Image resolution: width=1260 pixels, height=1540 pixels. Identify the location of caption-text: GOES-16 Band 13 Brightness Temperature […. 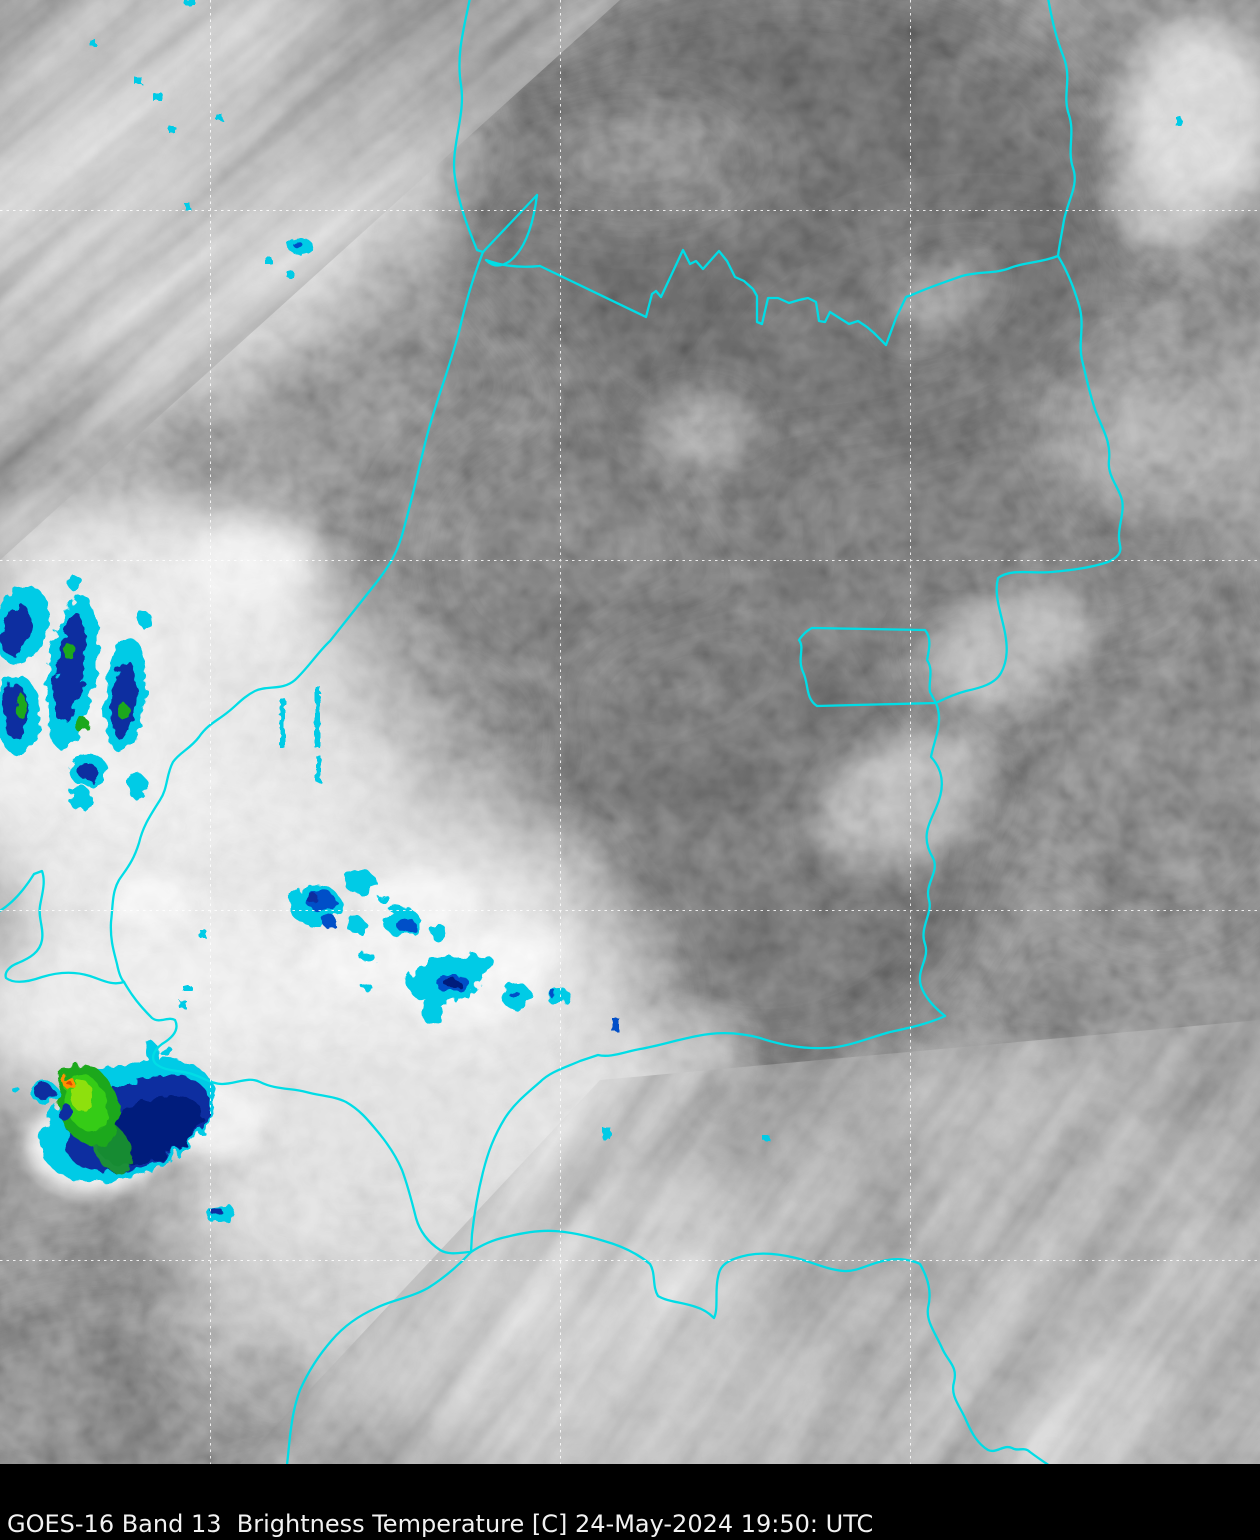
(440, 1524).